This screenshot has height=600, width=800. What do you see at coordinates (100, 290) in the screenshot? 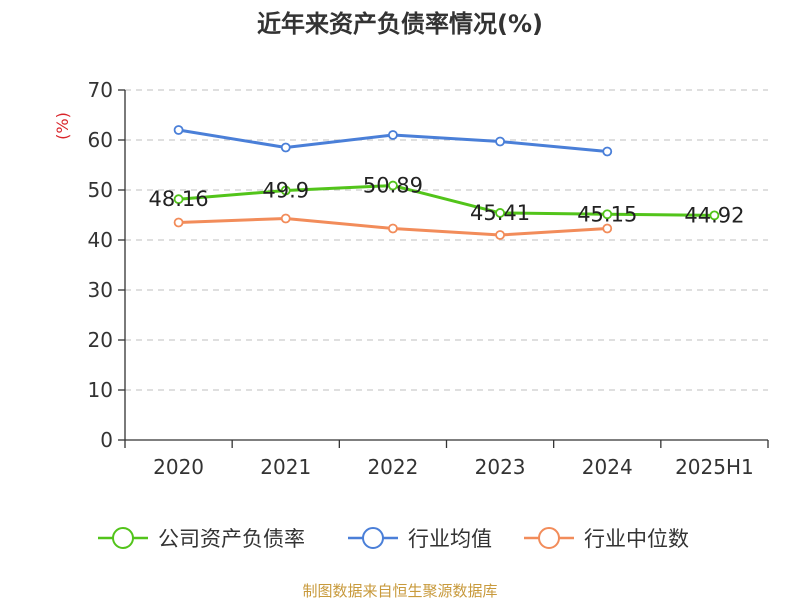
I see `y-tick-label-30: 30` at bounding box center [100, 290].